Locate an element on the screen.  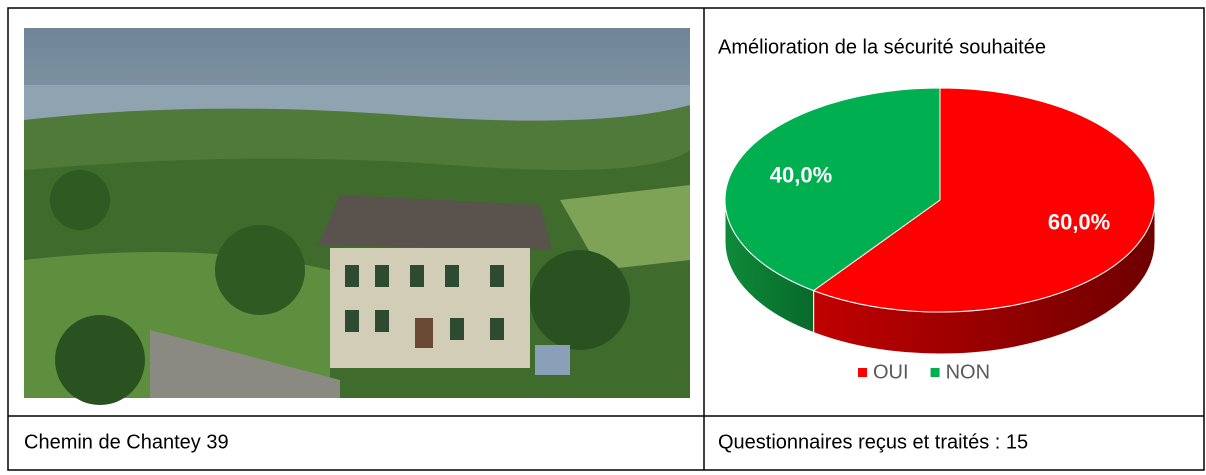
summary: Questionnaires reçus et traités : 15 is located at coordinates (873, 442).